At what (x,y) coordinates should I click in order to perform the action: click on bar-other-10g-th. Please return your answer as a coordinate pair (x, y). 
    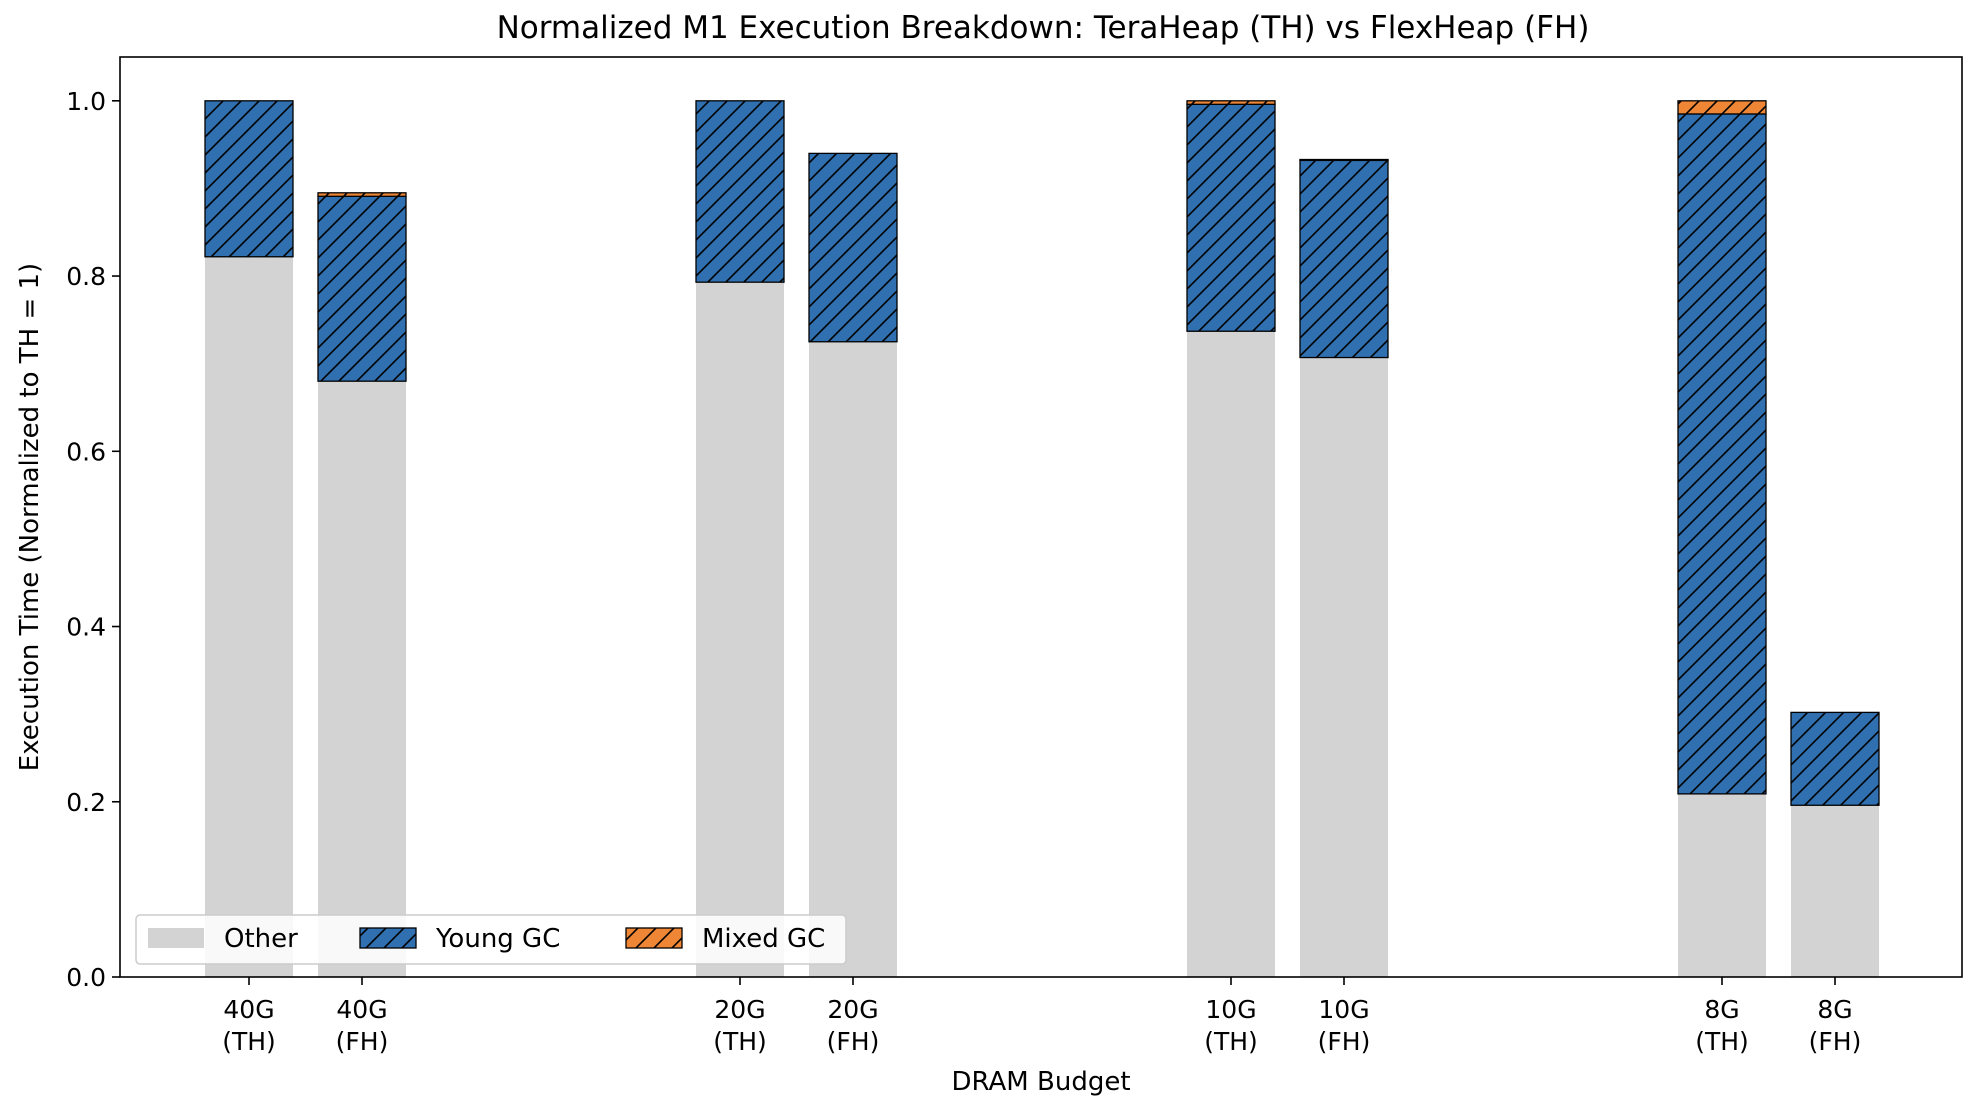
    Looking at the image, I should click on (1231, 654).